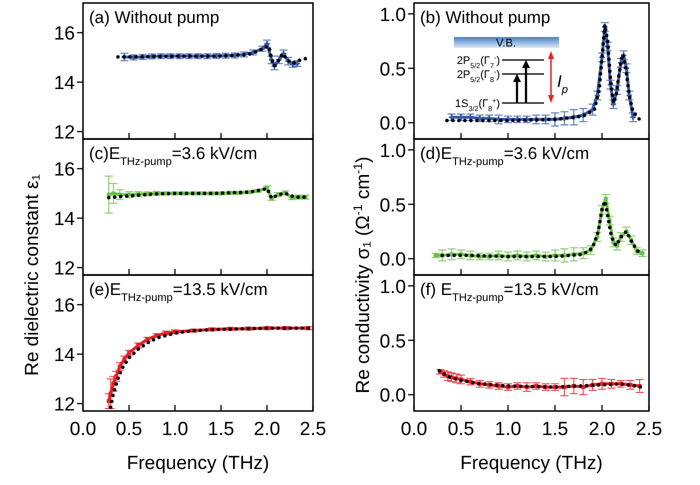 The image size is (700, 485). What do you see at coordinates (478, 62) in the screenshot?
I see `annotation: 2P$_{5/2}$(Γ$_{7}$$^{-}$)` at bounding box center [478, 62].